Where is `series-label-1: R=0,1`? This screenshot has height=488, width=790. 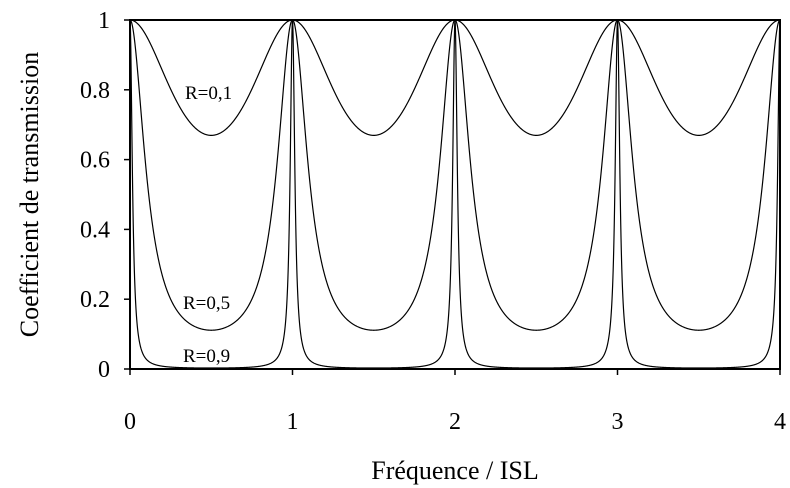 series-label-1: R=0,1 is located at coordinates (208, 93).